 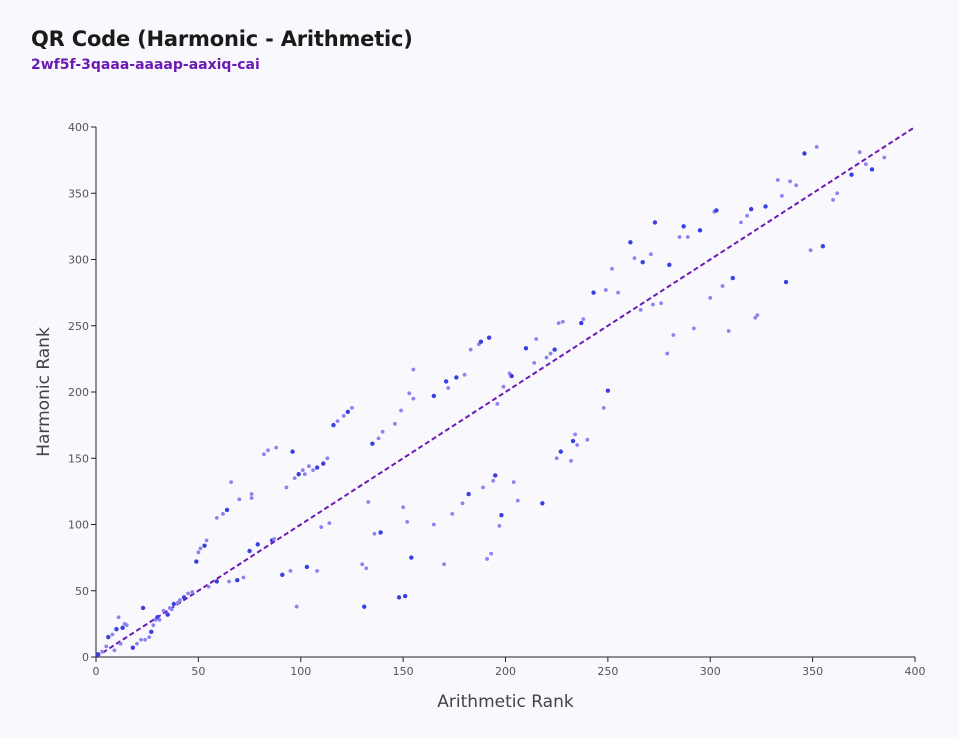 I want to click on x-tick-label: 400, so click(x=915, y=671).